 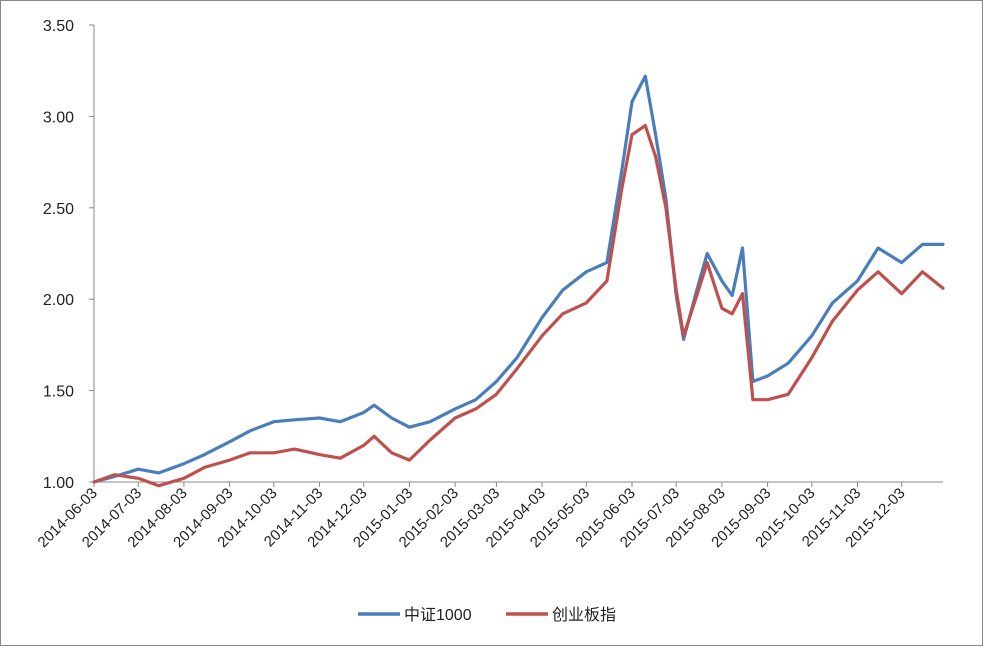 I want to click on legend-label-1: 创业板指, so click(x=584, y=615).